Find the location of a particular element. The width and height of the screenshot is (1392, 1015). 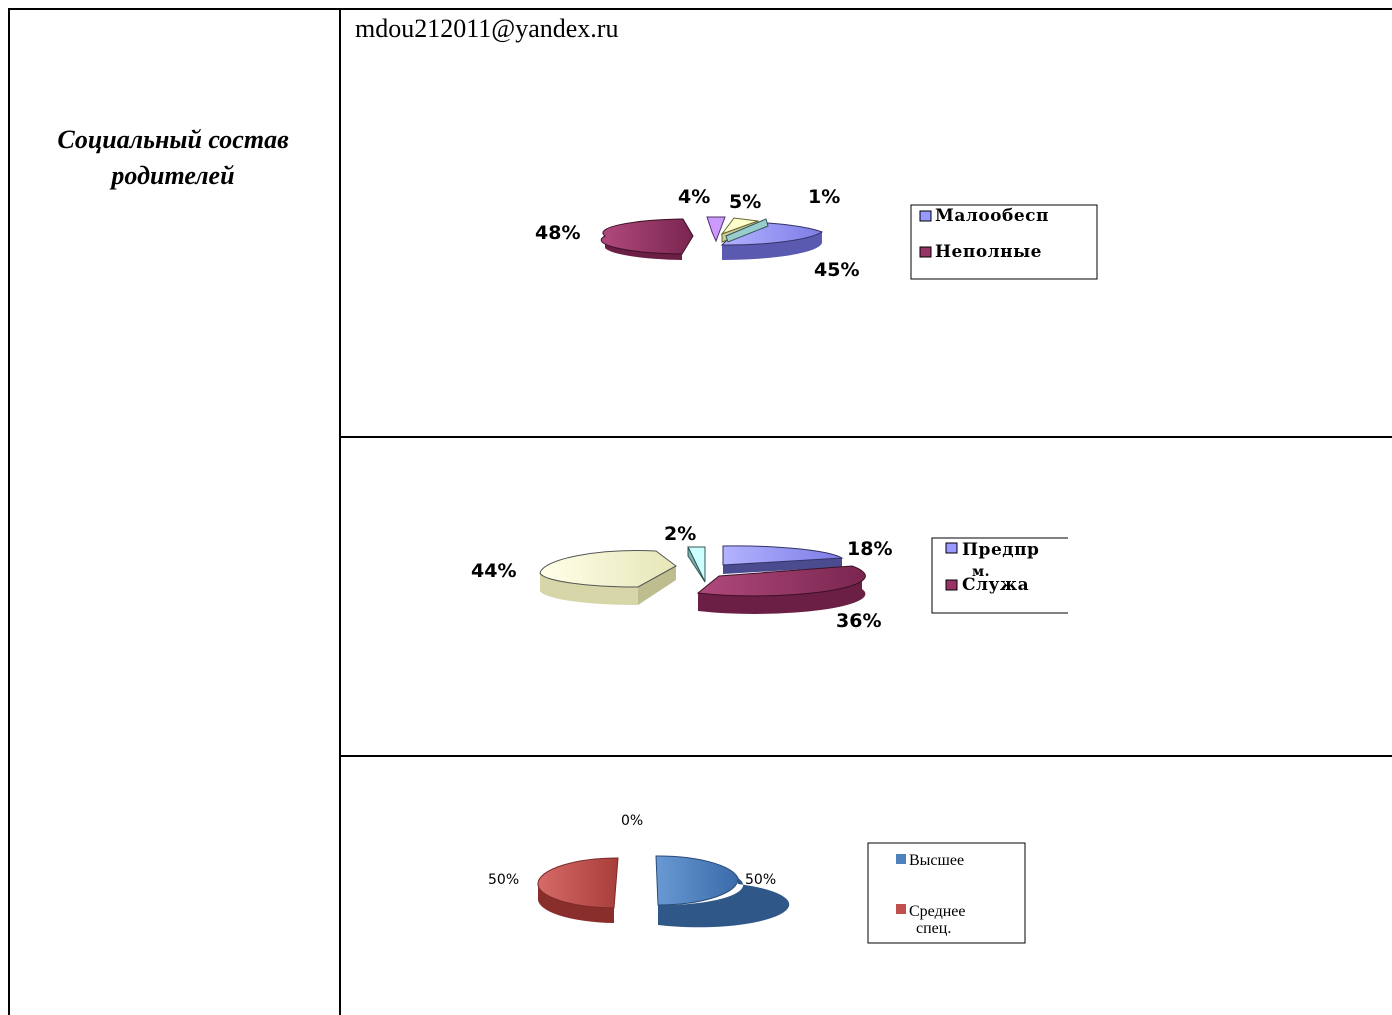

pie3-legend-label-2b: спец. is located at coordinates (933, 928).